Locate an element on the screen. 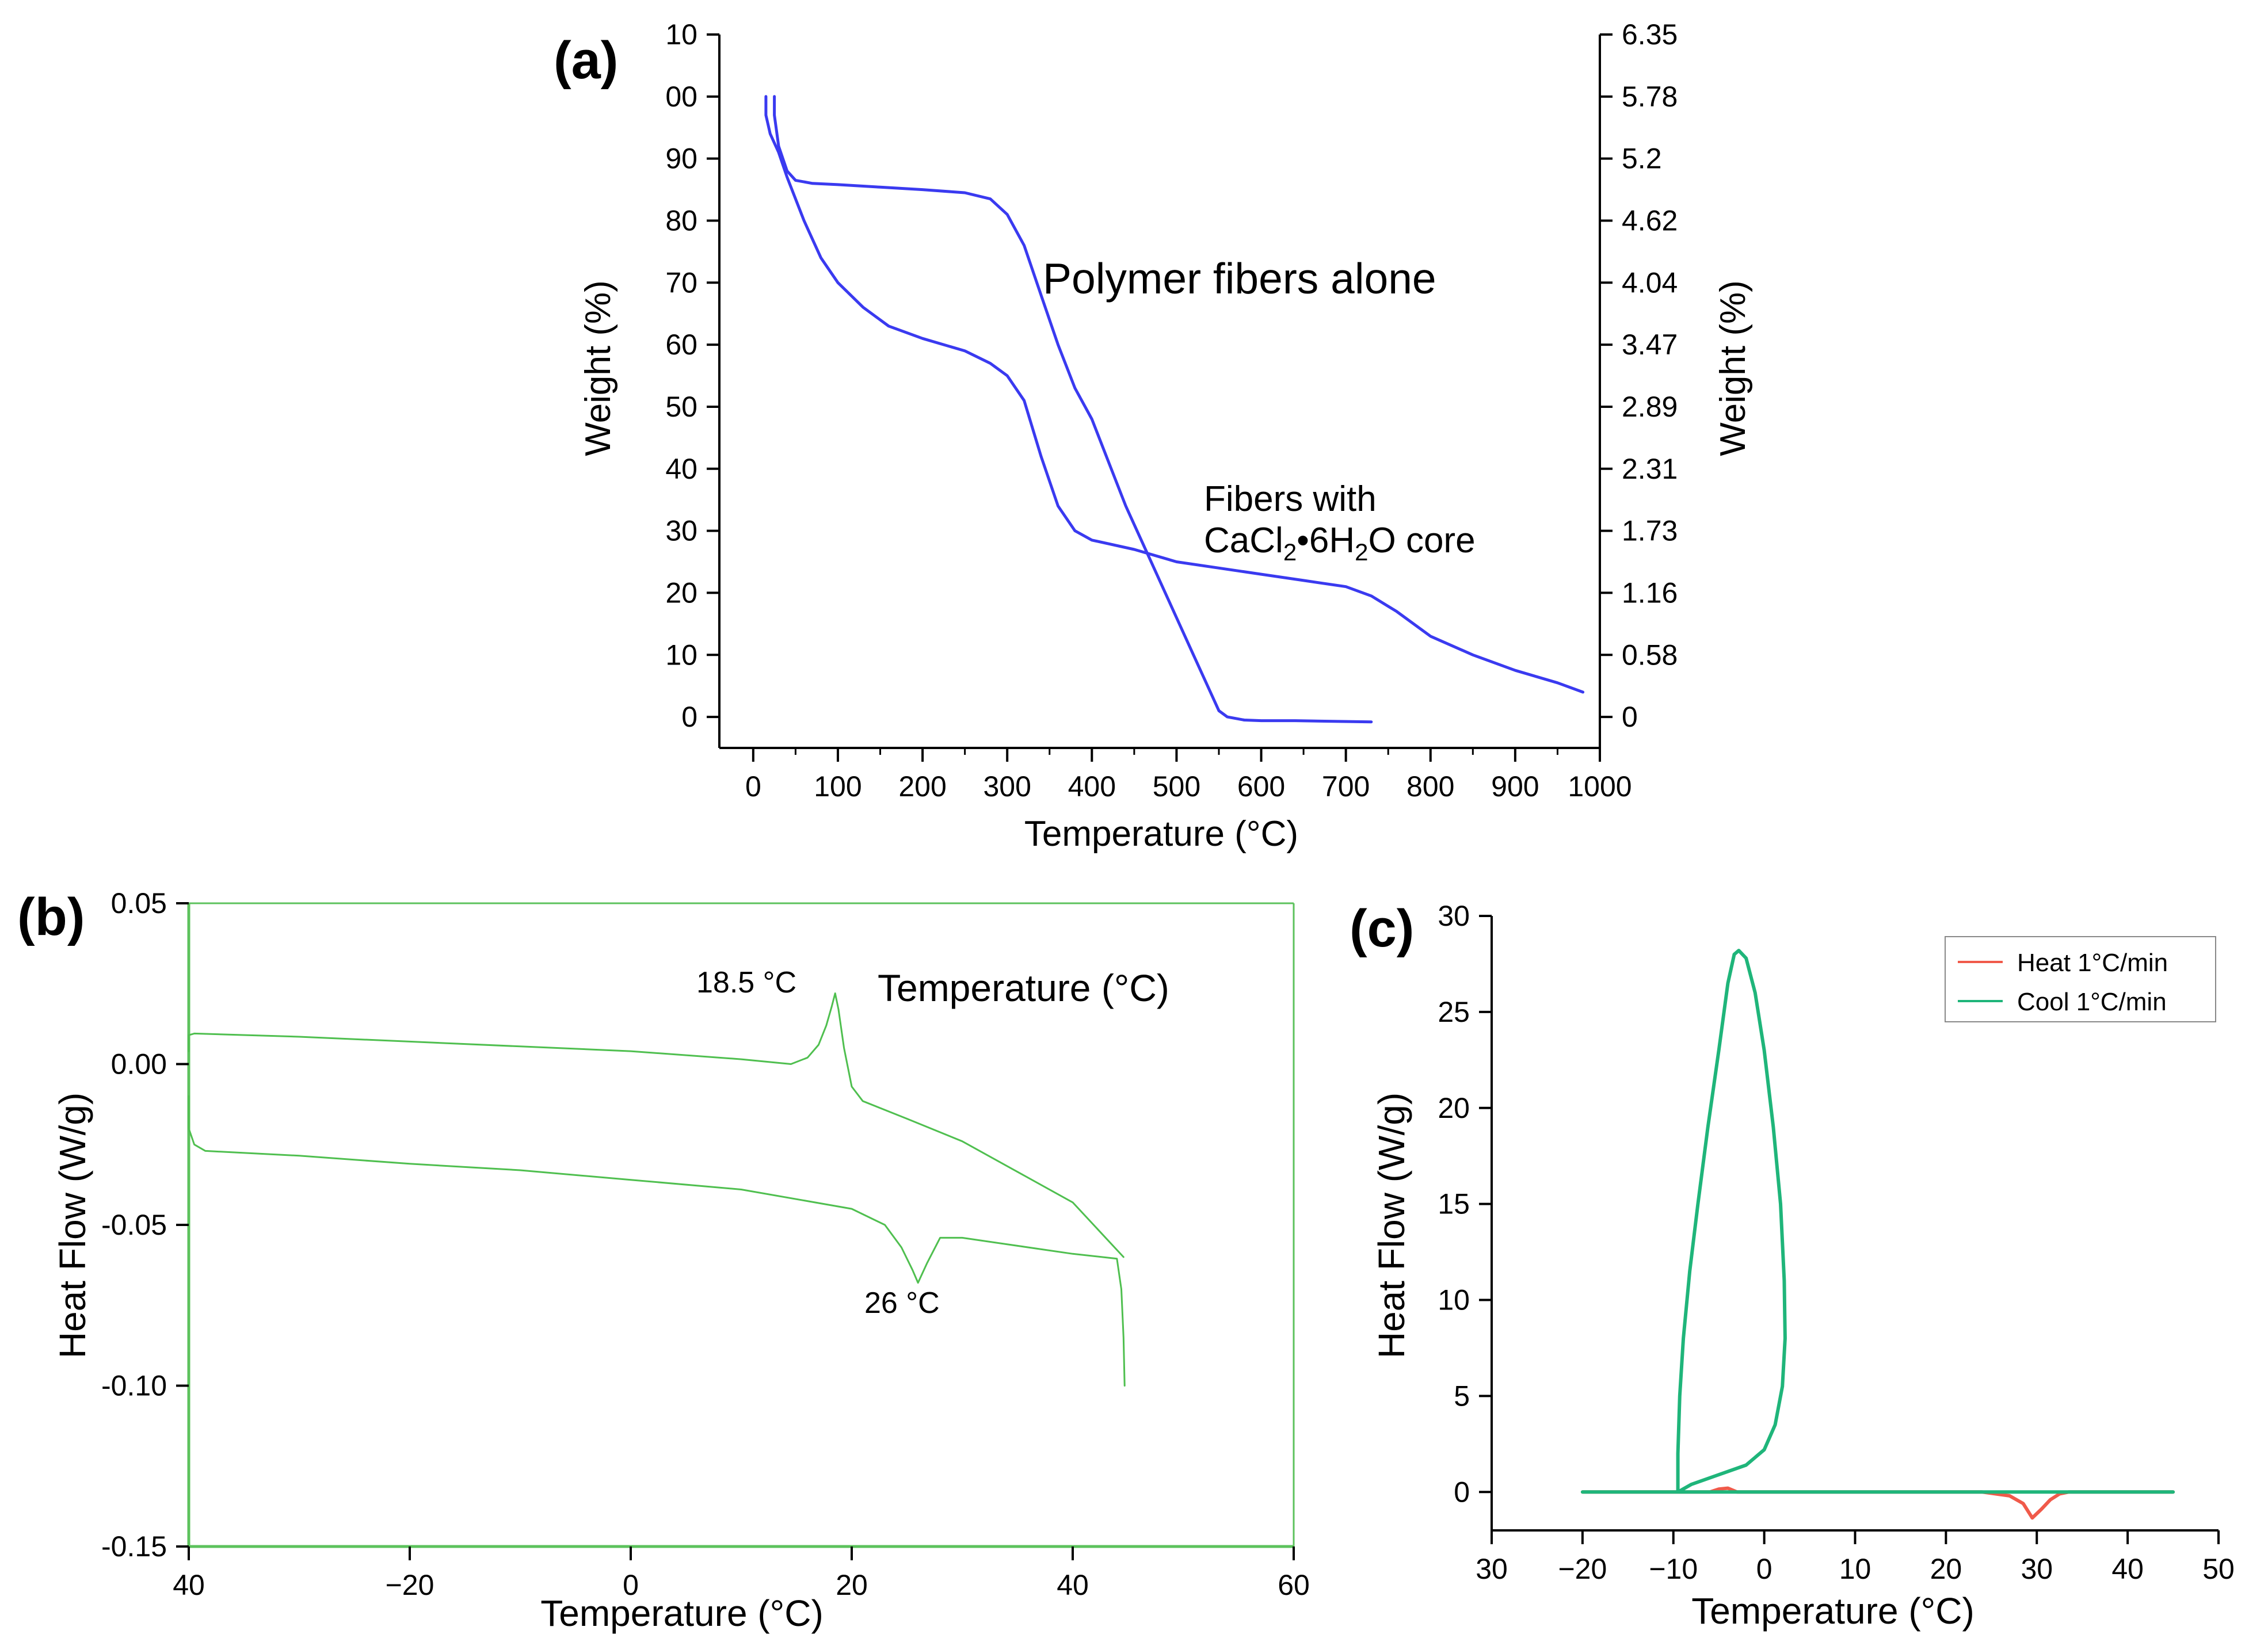 The height and width of the screenshot is (1642, 2268). y-tick-label: -0.05 is located at coordinates (134, 1225).